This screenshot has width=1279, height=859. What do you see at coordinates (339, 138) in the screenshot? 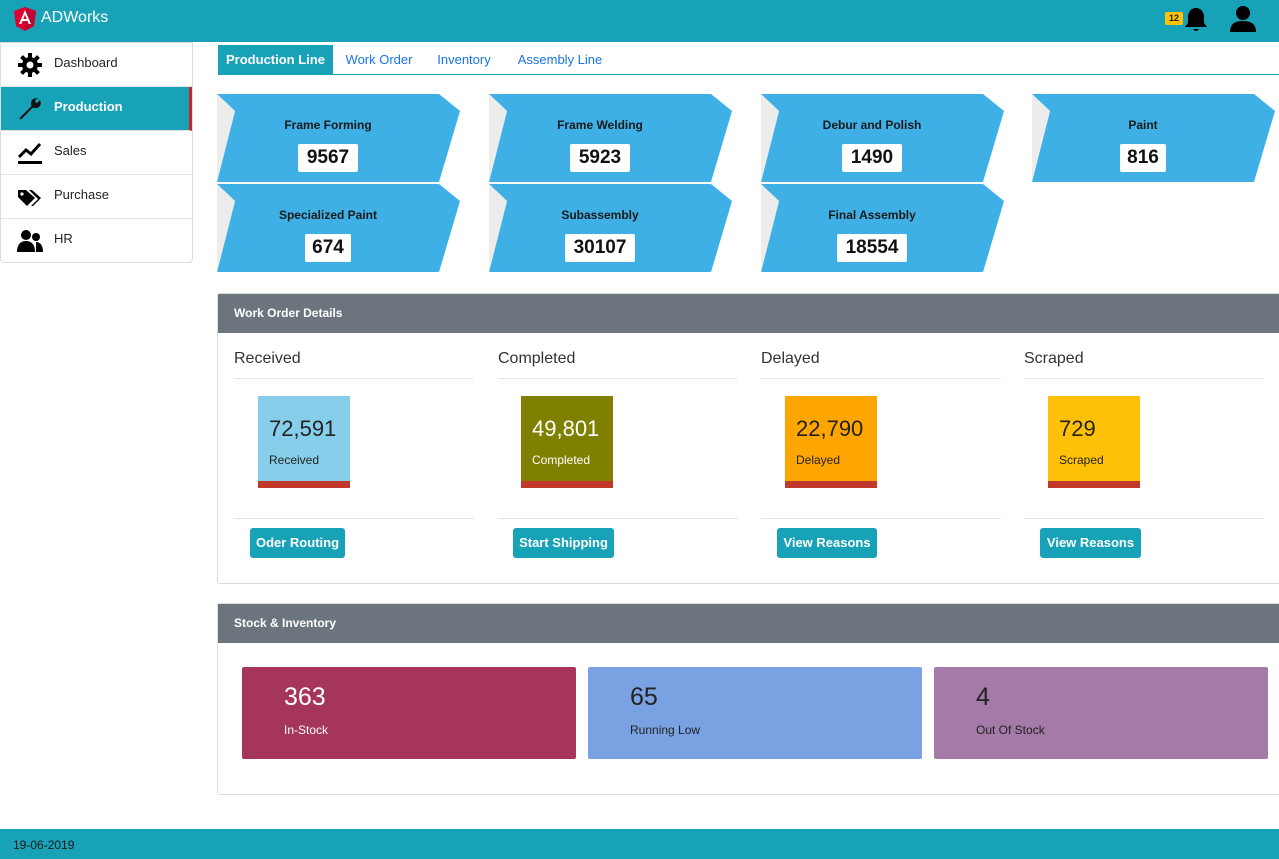
I see `production-stage-card: Frame Forming 9567` at bounding box center [339, 138].